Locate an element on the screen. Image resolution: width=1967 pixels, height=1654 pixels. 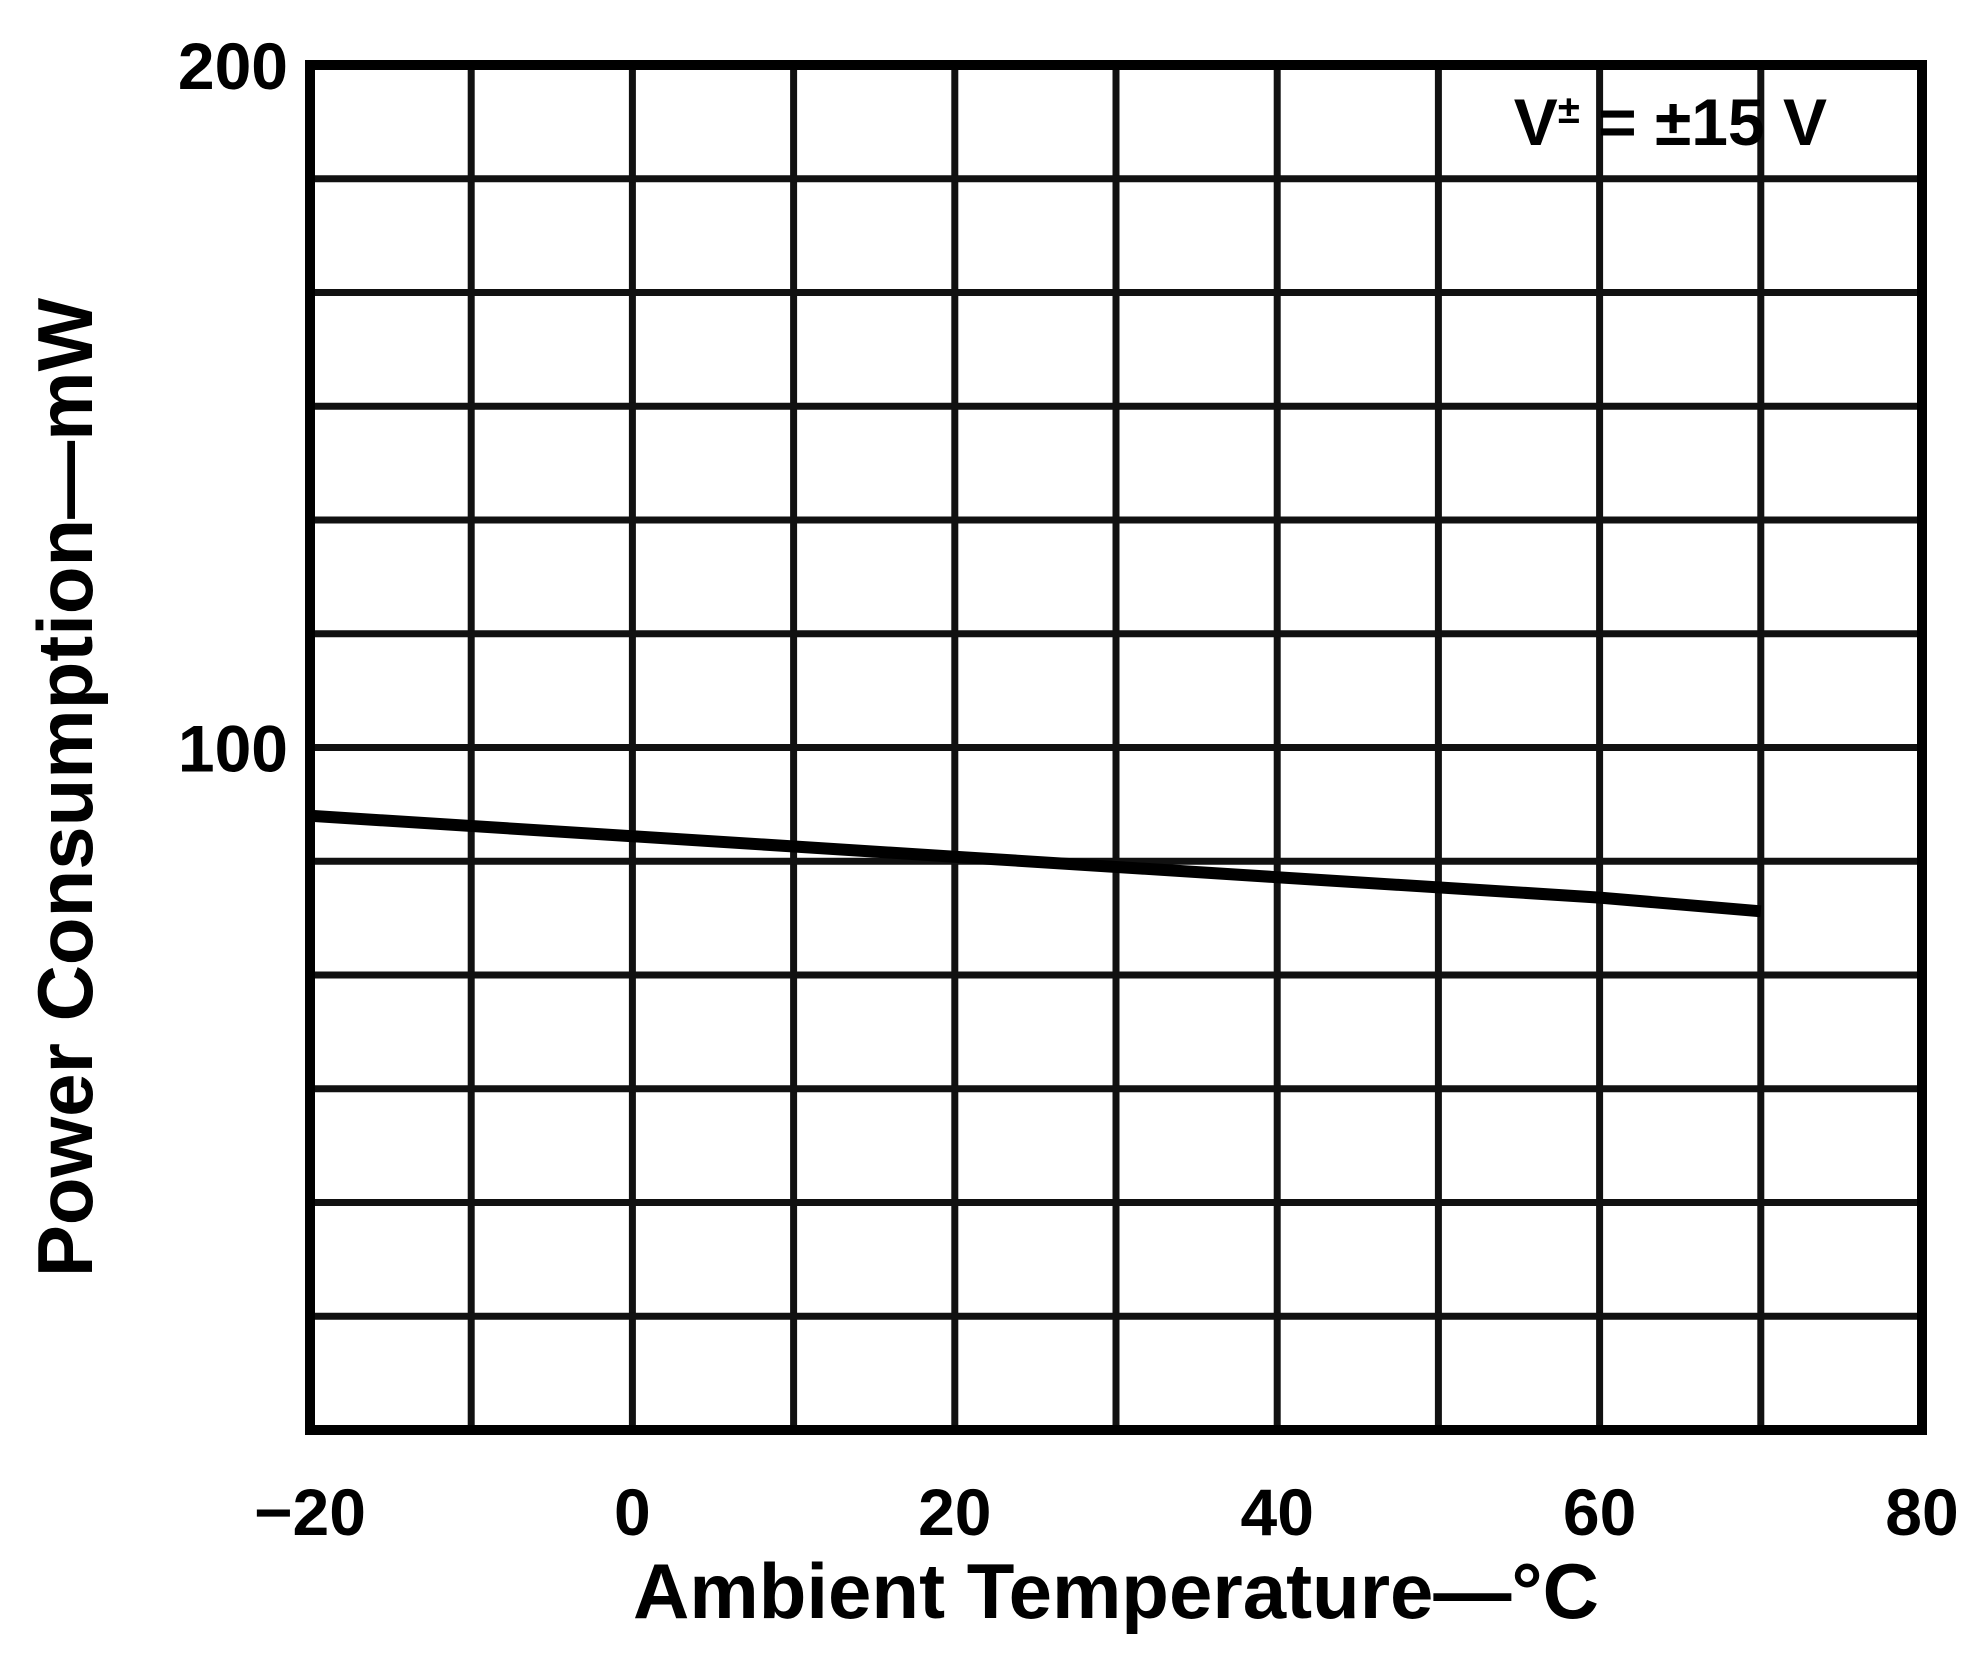
annotation-base: V is located at coordinates (1536, 122).